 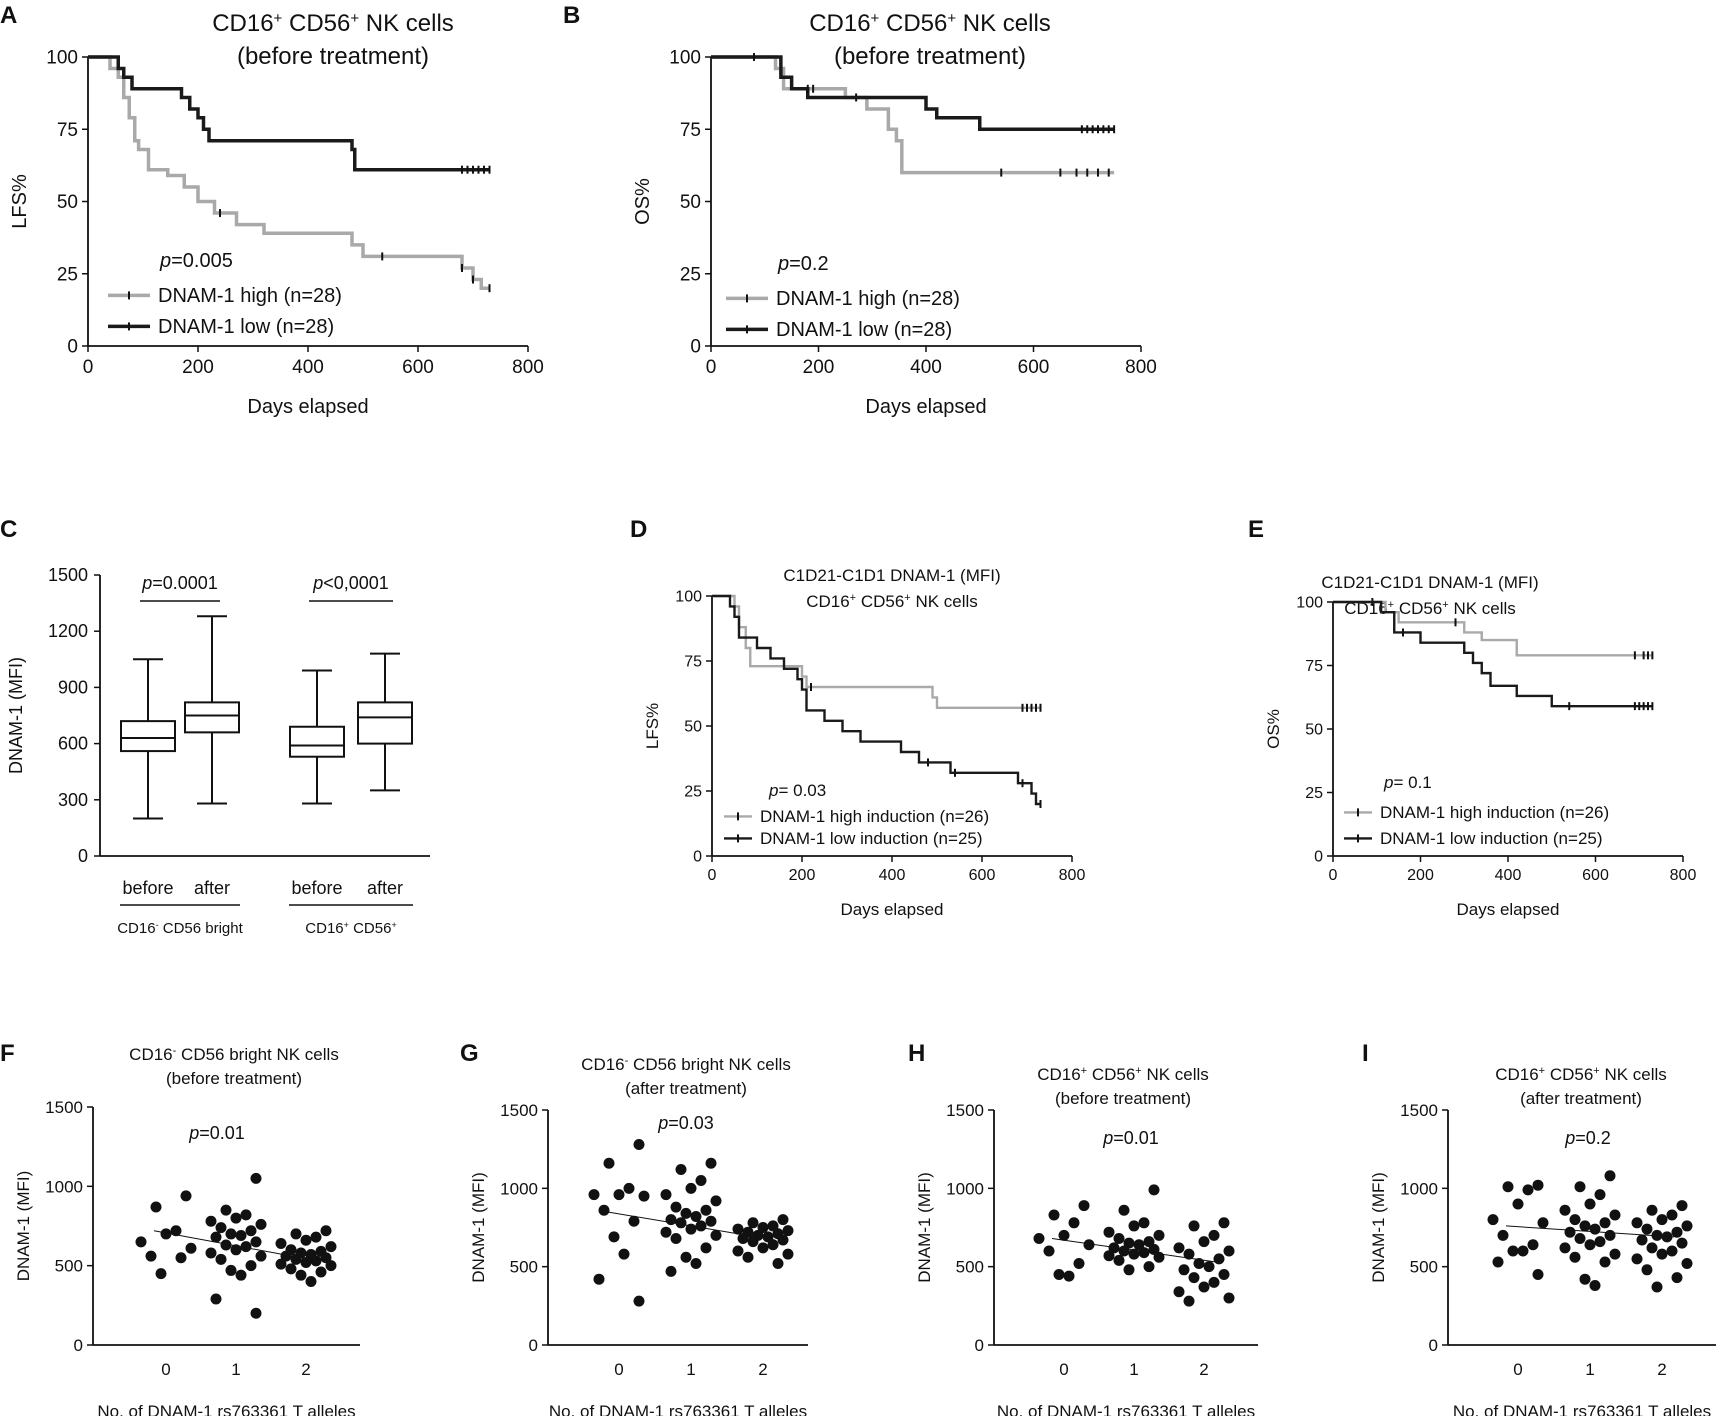 I want to click on chart-title-H: CD16+ CD56+ NK cells, so click(x=1123, y=1074).